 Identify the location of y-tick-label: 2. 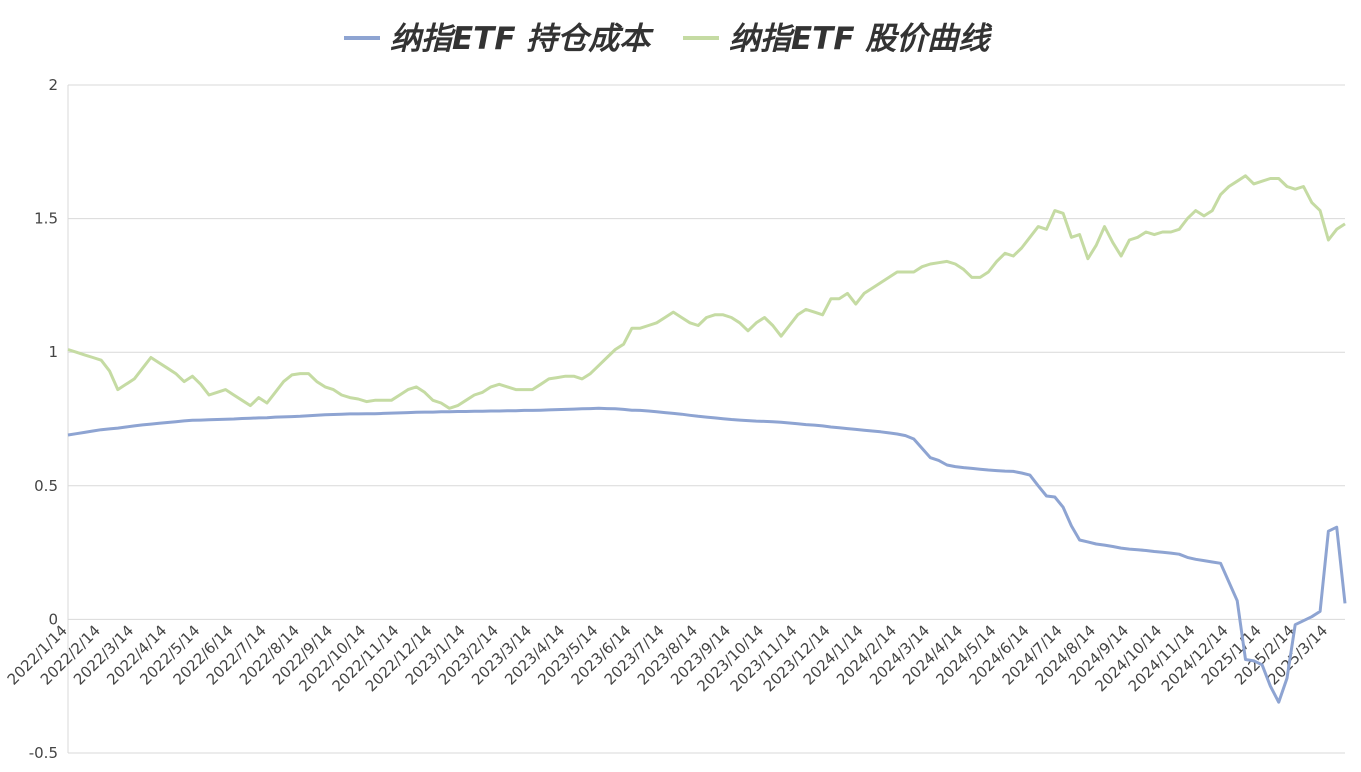
(53, 85).